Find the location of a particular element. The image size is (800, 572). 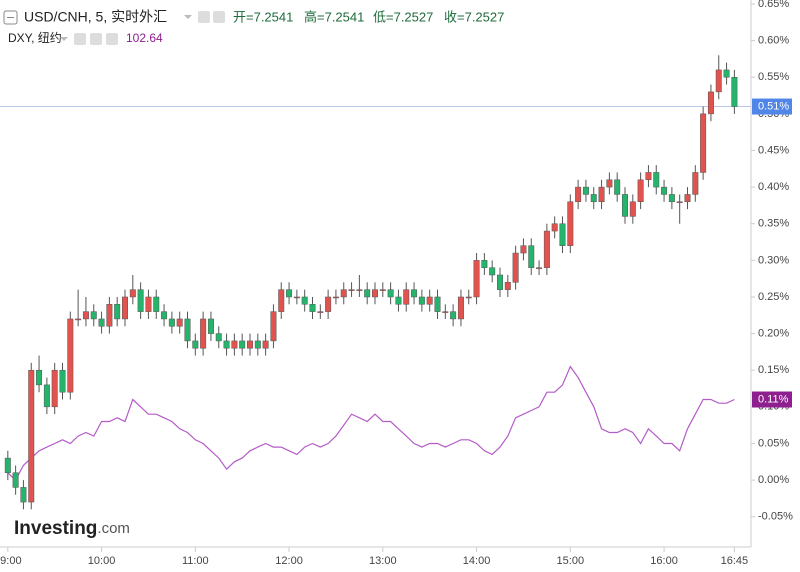

low-value: 低=7.2527 is located at coordinates (403, 16).